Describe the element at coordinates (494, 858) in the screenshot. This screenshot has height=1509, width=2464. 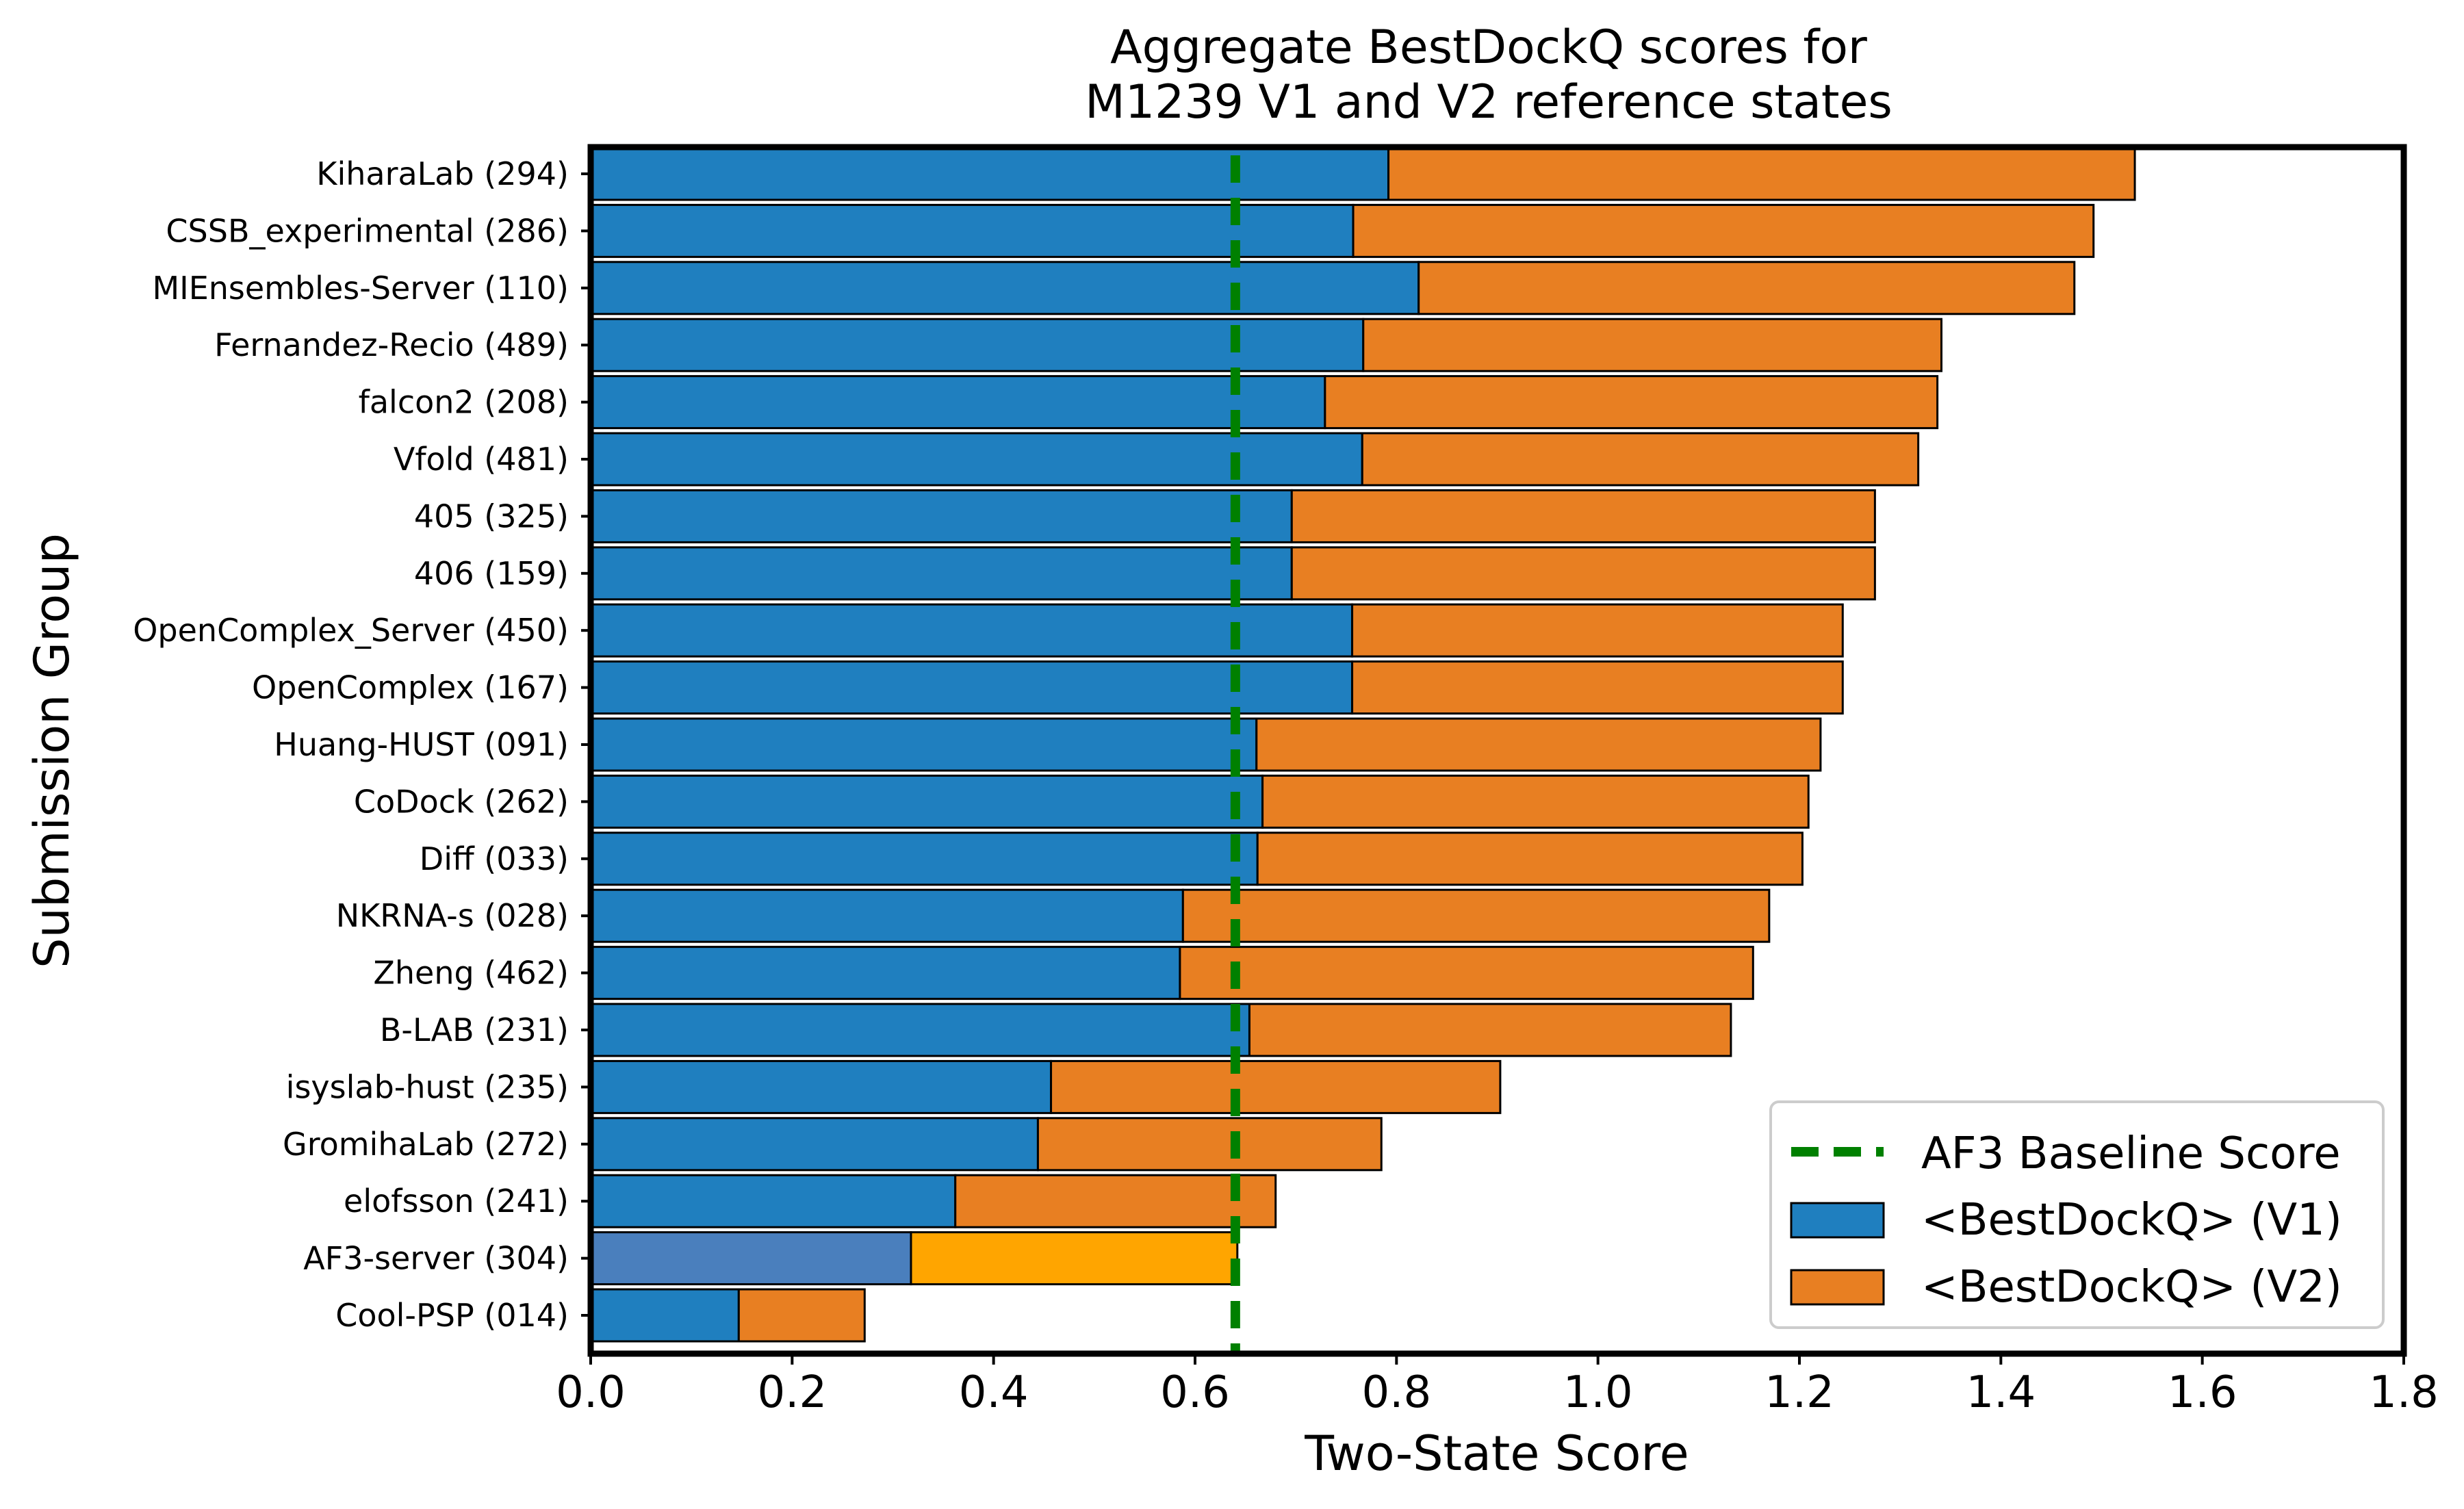
I see `y-tick-label: Diff (033)` at that location.